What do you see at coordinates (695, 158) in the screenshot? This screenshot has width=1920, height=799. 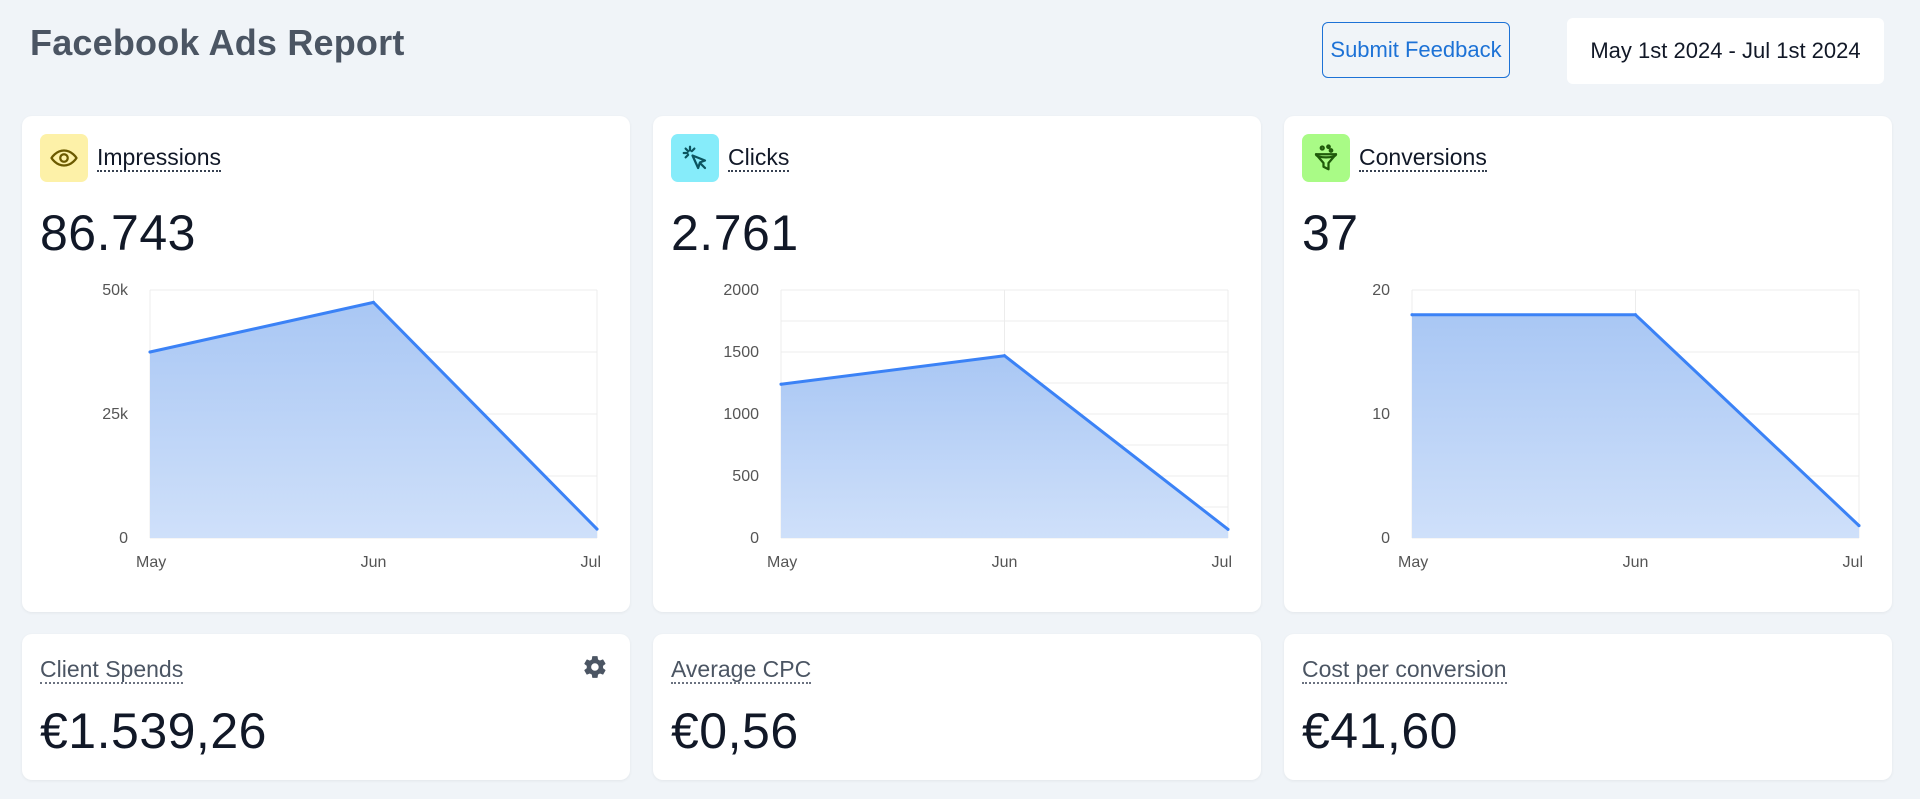 I see `cursor-click-icon` at bounding box center [695, 158].